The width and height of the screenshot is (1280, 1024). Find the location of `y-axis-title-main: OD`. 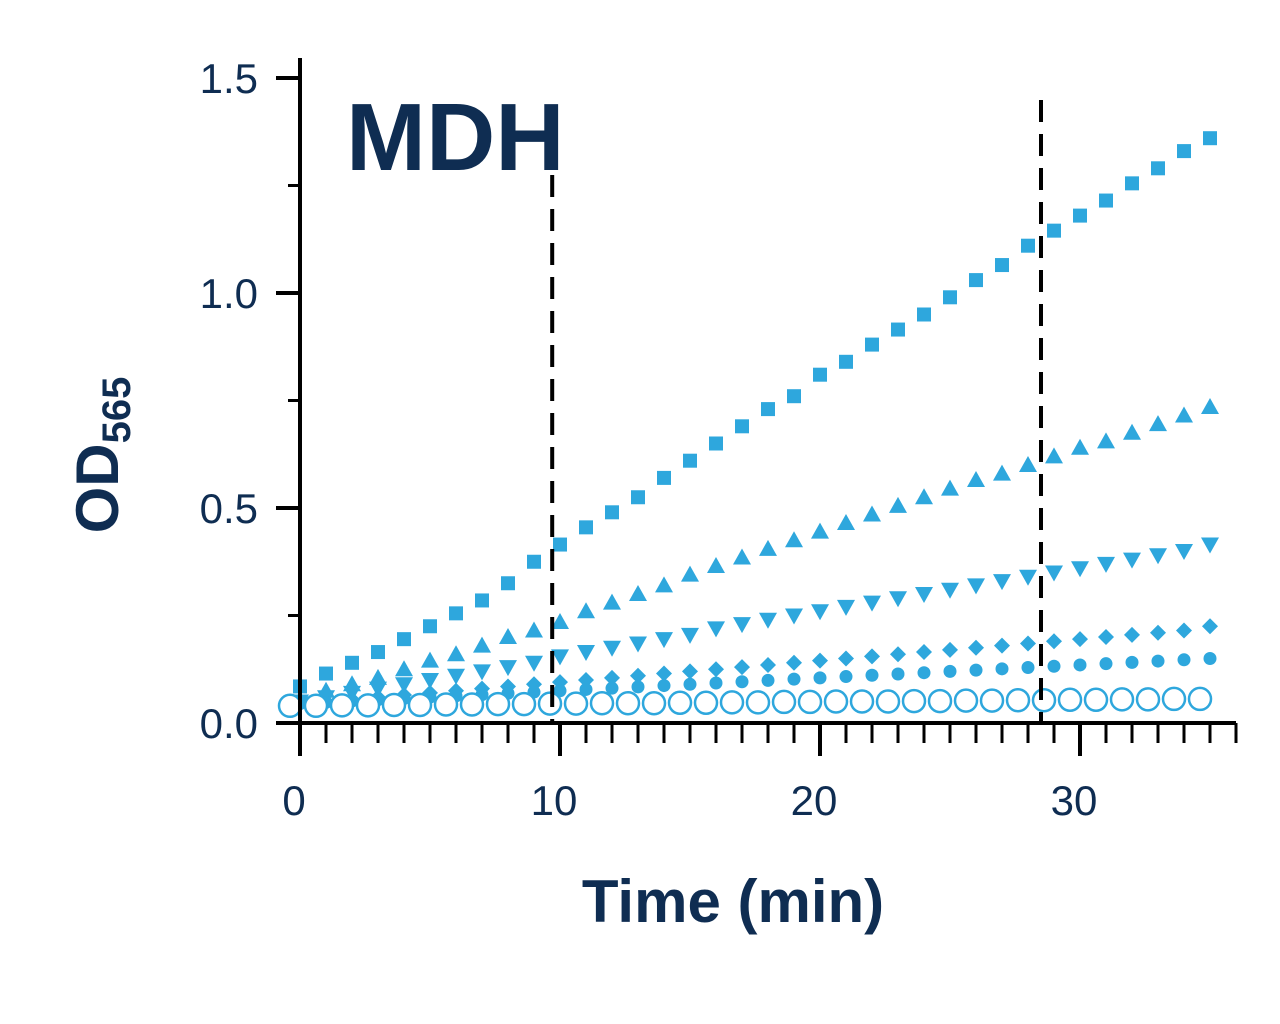

y-axis-title-main: OD is located at coordinates (97, 488).